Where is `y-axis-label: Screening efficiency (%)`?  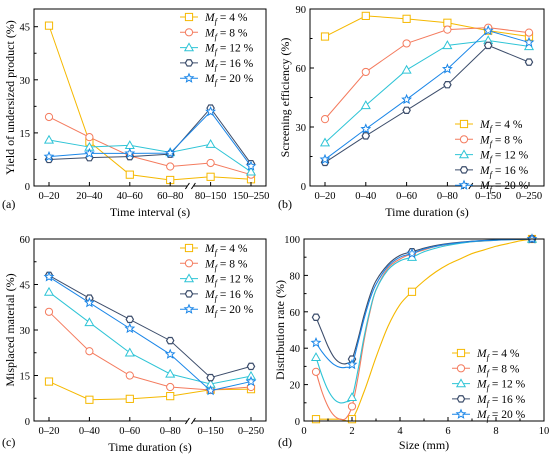 y-axis-label: Screening efficiency (%) is located at coordinates (285, 98).